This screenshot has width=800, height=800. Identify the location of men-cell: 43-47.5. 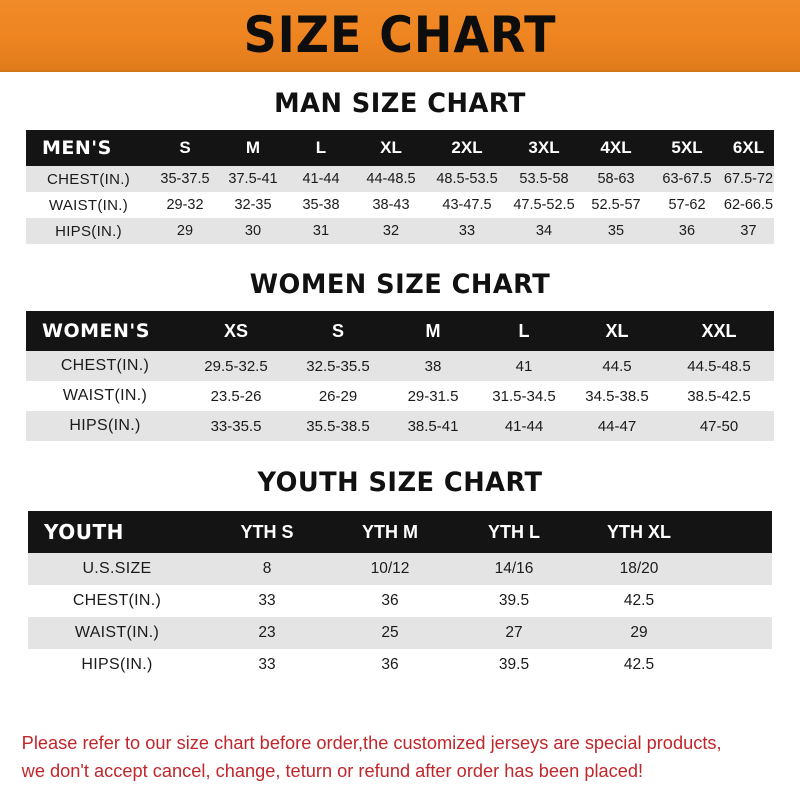
(467, 205).